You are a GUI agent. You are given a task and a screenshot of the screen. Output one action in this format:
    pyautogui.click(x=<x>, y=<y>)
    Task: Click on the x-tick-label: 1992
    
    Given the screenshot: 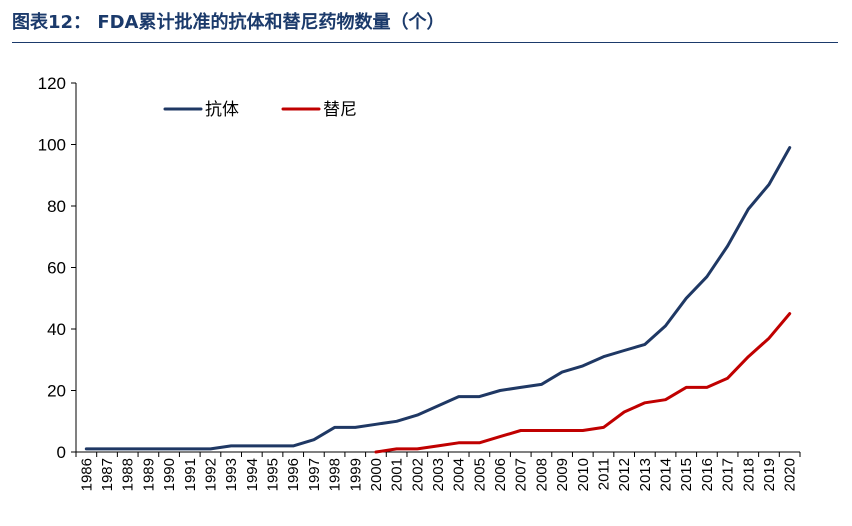 What is the action you would take?
    pyautogui.click(x=210, y=474)
    